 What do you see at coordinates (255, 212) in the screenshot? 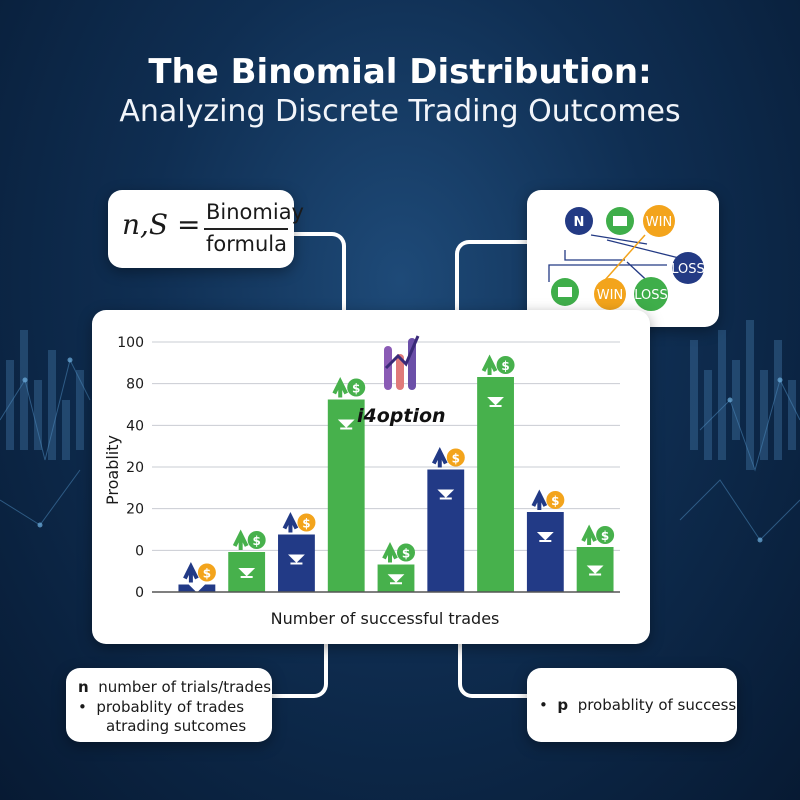
I see `formula-numerator: Binomiay` at bounding box center [255, 212].